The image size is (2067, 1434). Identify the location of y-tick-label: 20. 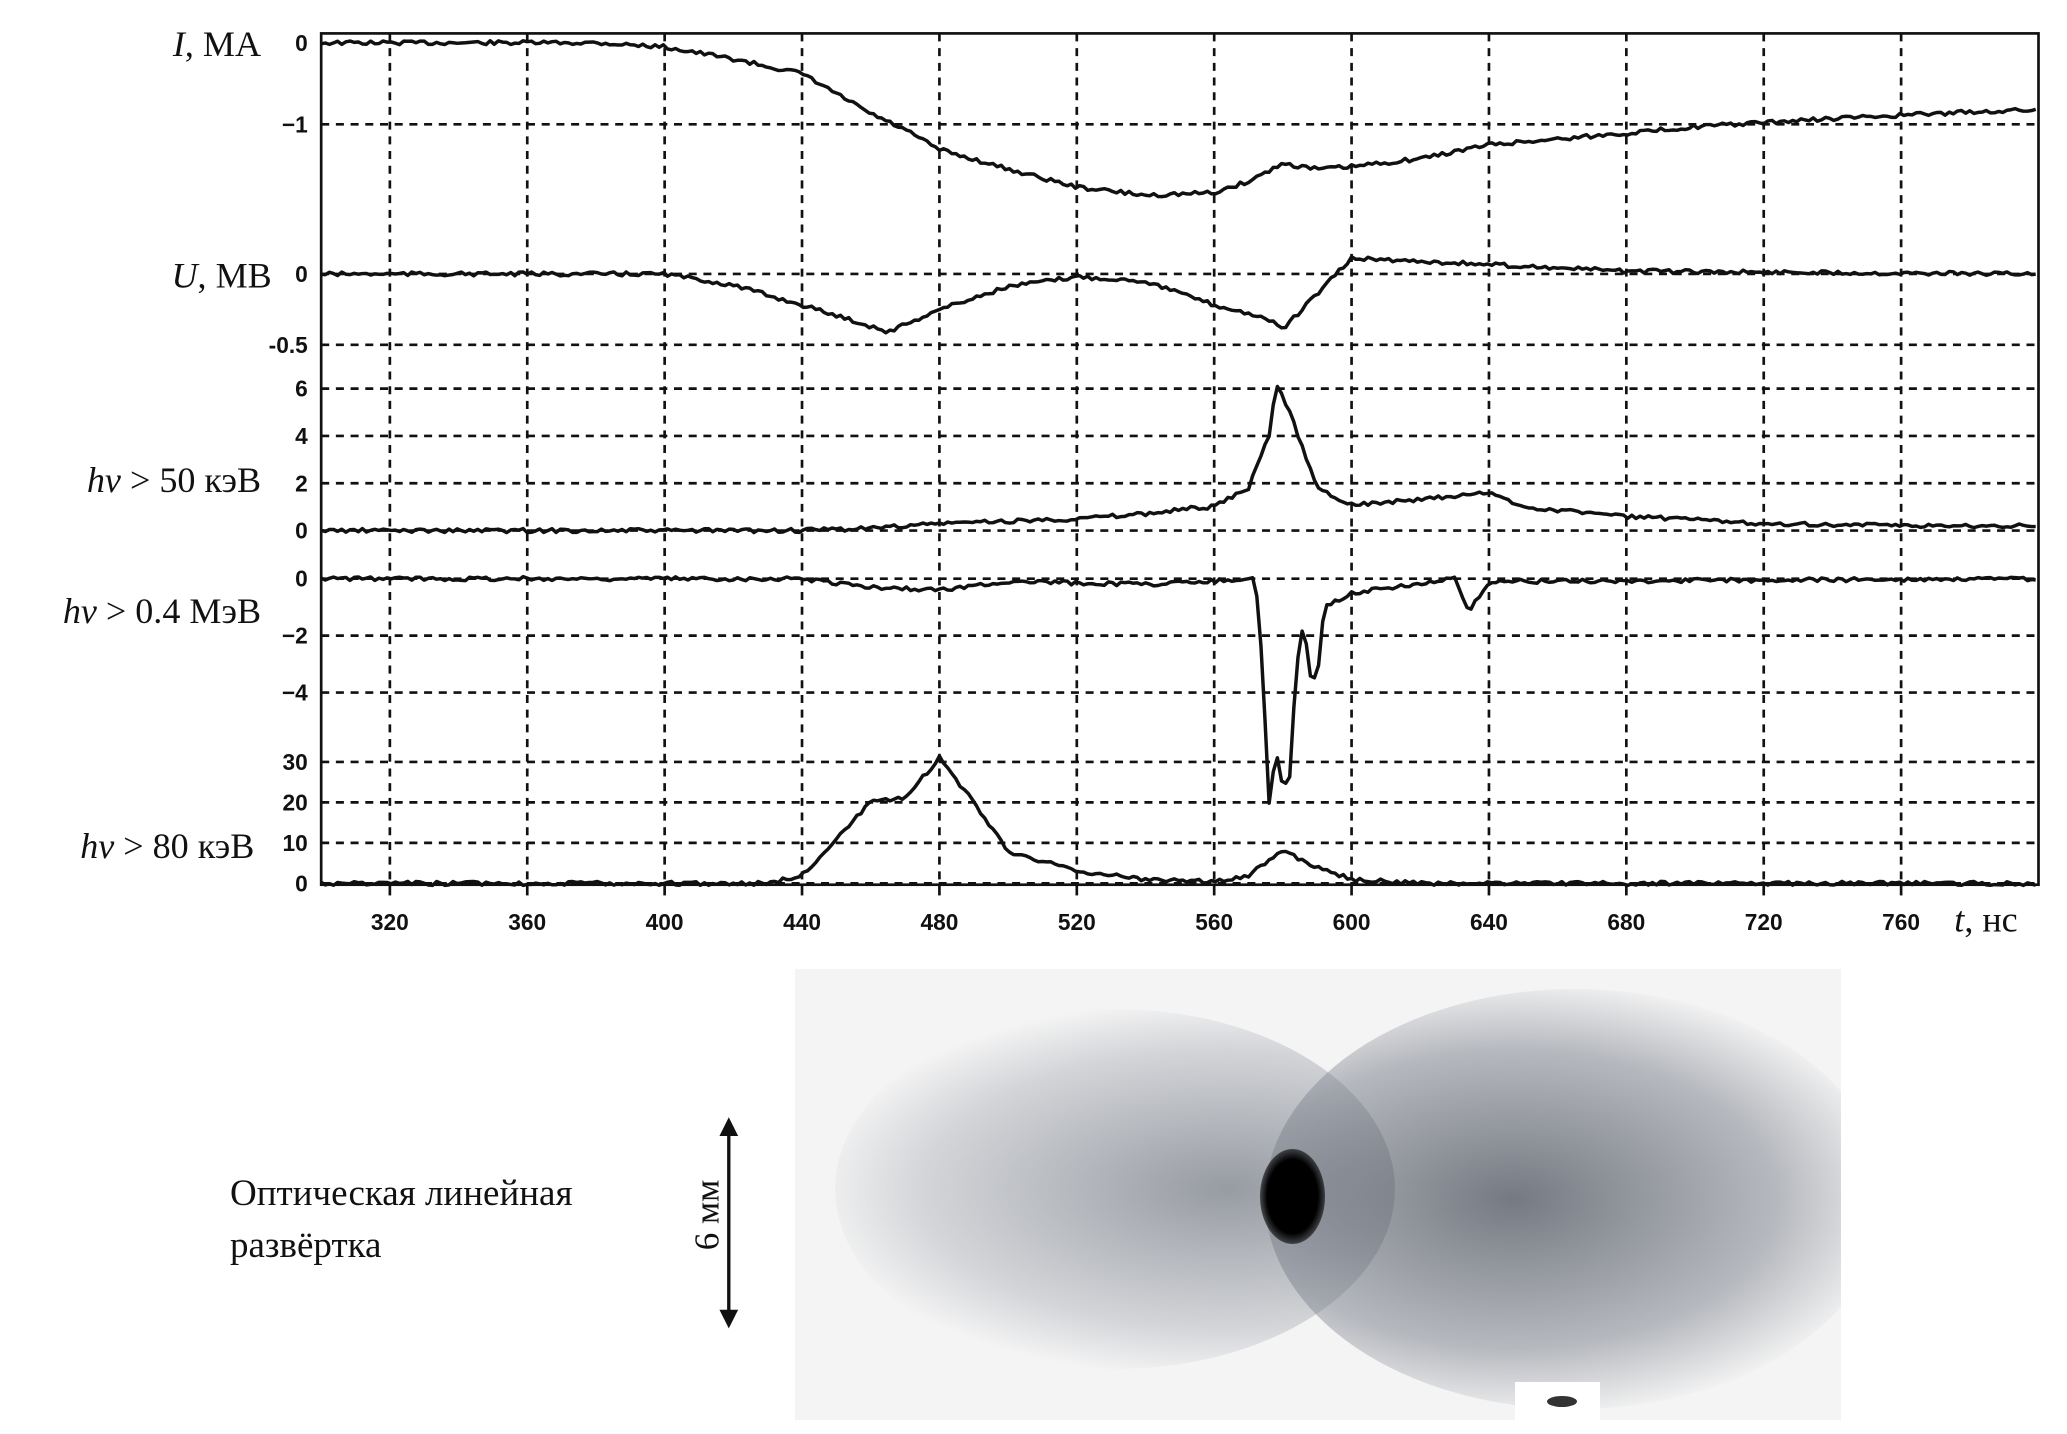
(295, 802).